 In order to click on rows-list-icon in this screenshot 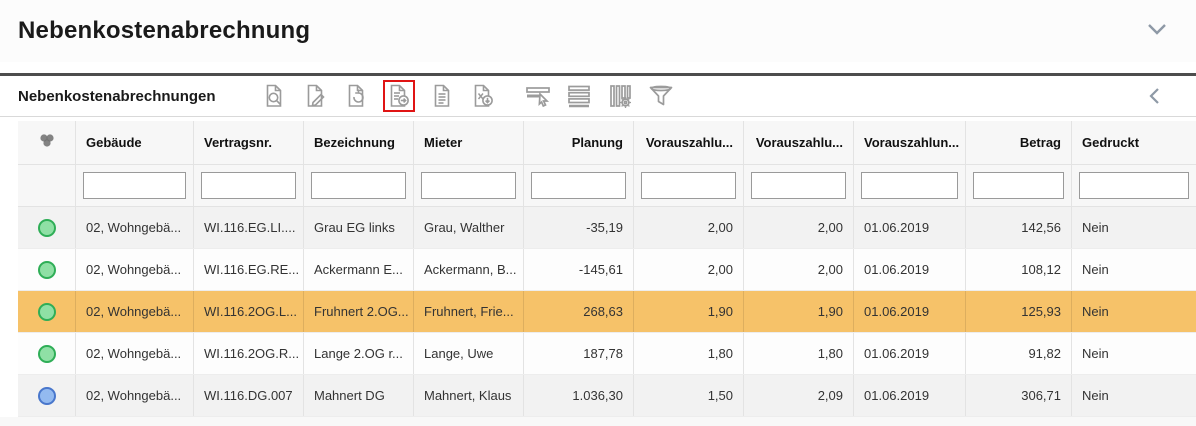, I will do `click(579, 96)`.